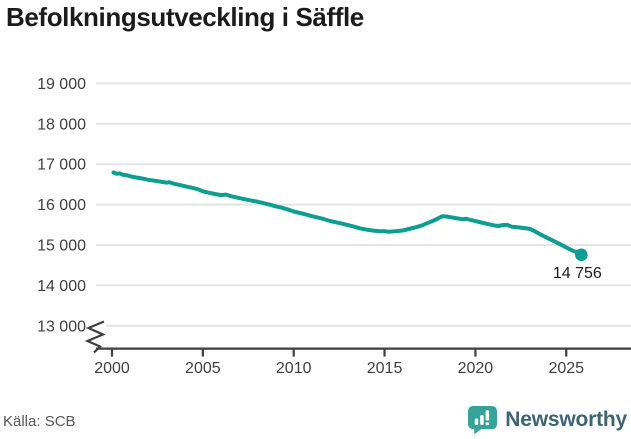 This screenshot has width=631, height=439. I want to click on source-label: Källa: SCB, so click(39, 421).